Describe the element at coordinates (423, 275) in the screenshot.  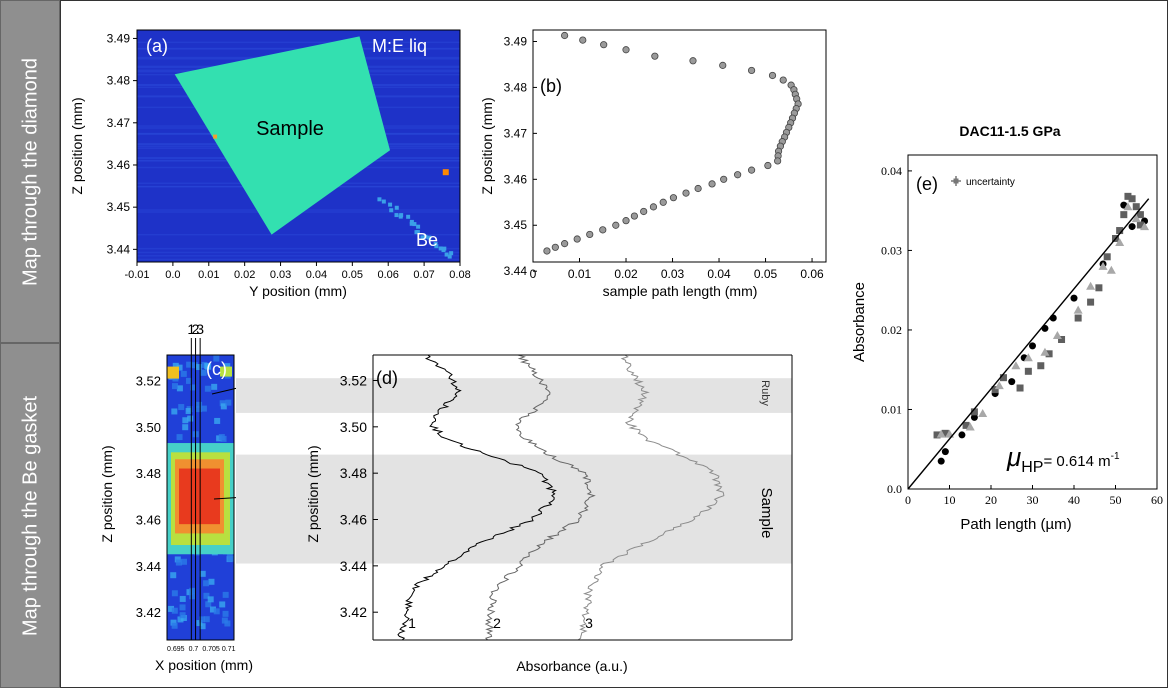
I see `a-x-tick-label: 0.07` at that location.